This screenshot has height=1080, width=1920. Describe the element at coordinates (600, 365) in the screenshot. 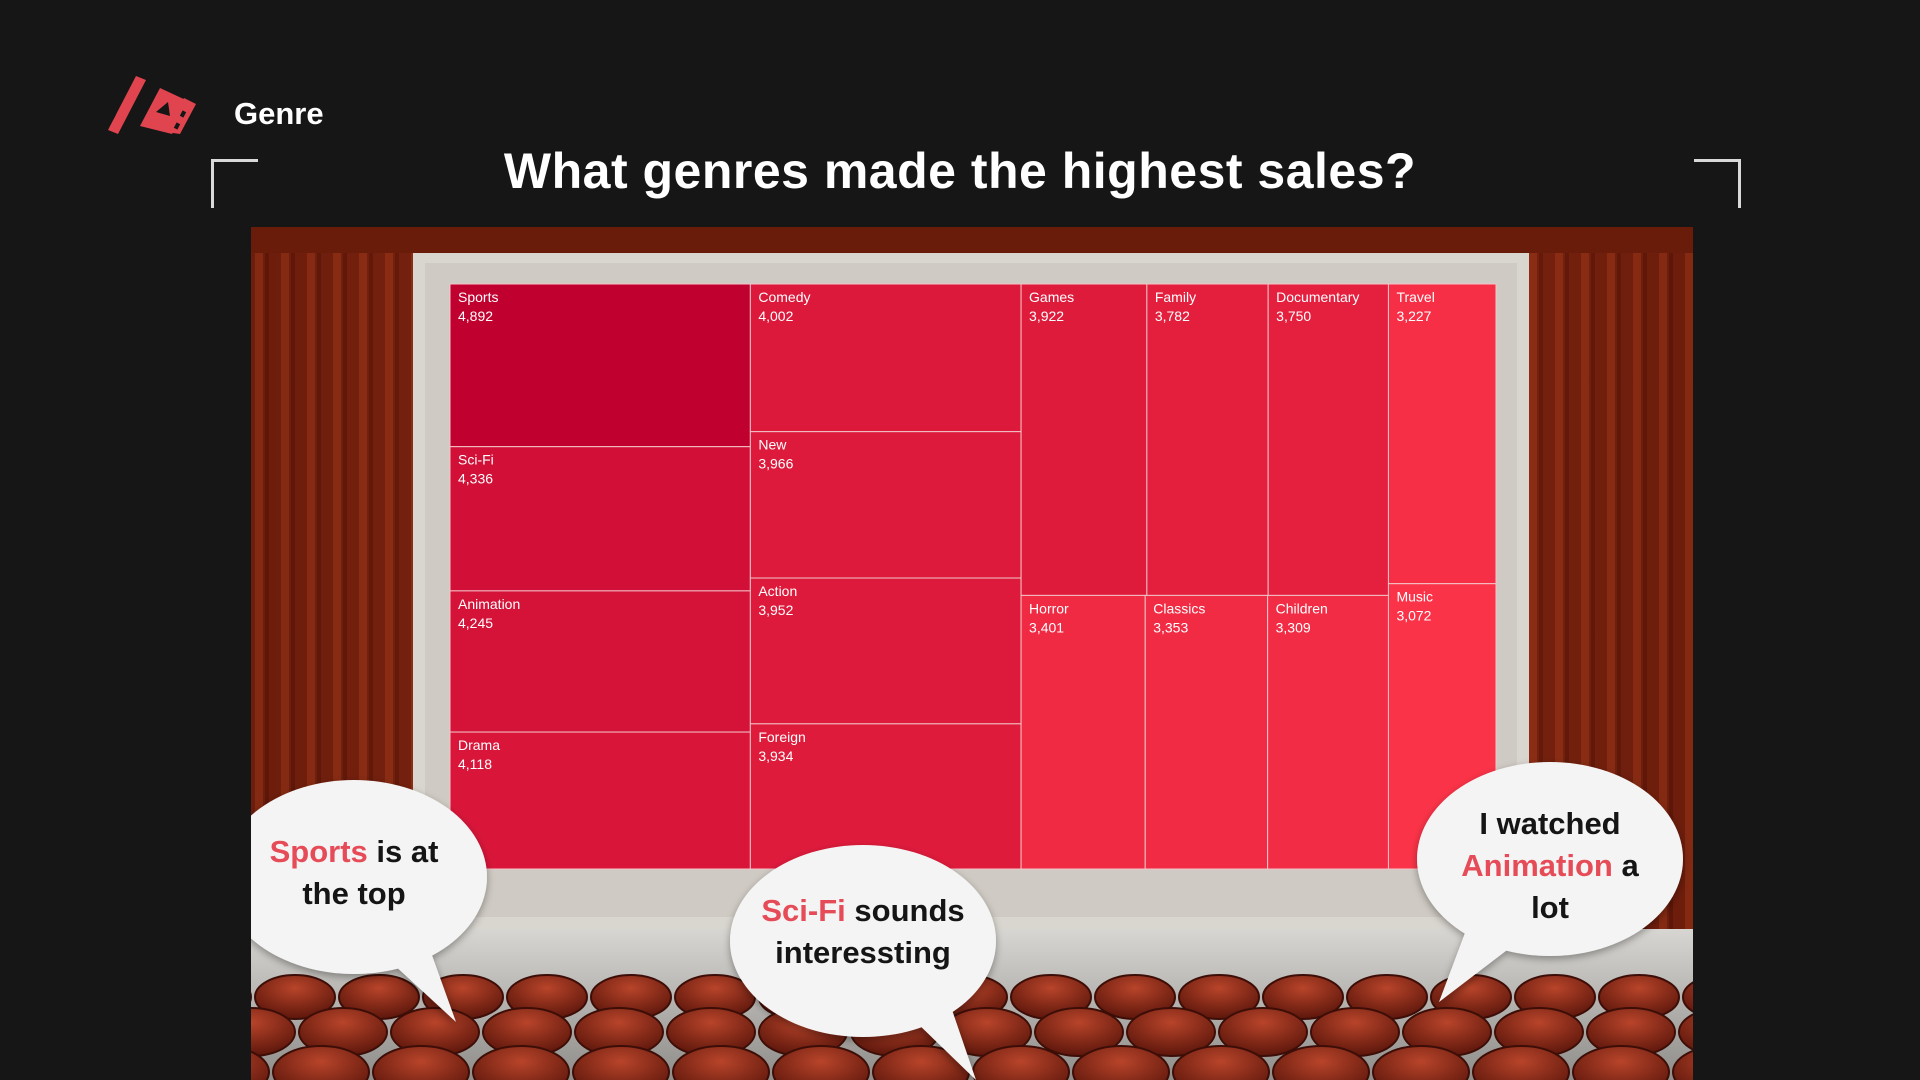

I see `treemap-cell-sports` at that location.